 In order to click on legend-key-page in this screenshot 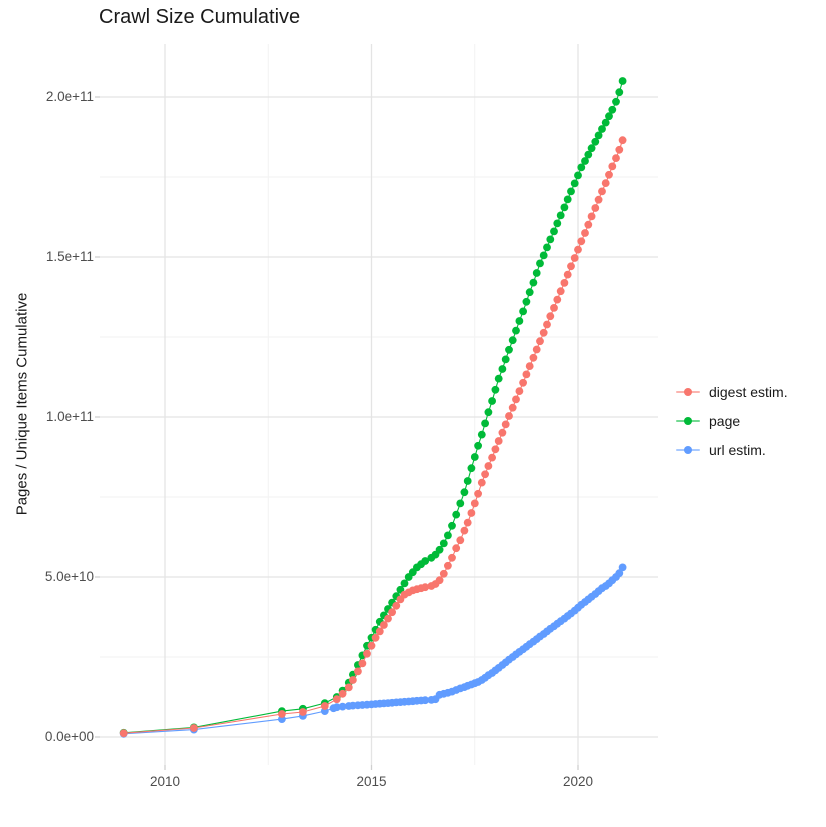, I will do `click(688, 421)`.